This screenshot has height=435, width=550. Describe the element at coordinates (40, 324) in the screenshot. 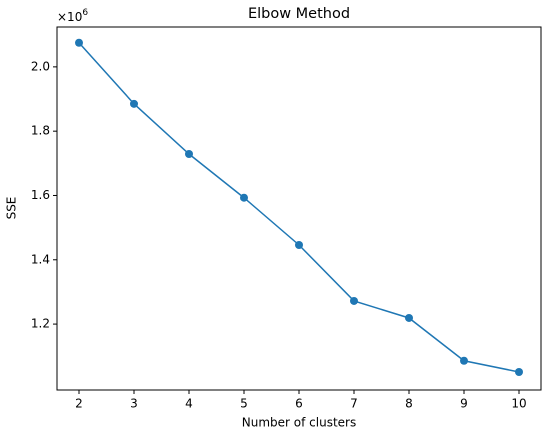

I see `y-tick-label: 1.2` at that location.